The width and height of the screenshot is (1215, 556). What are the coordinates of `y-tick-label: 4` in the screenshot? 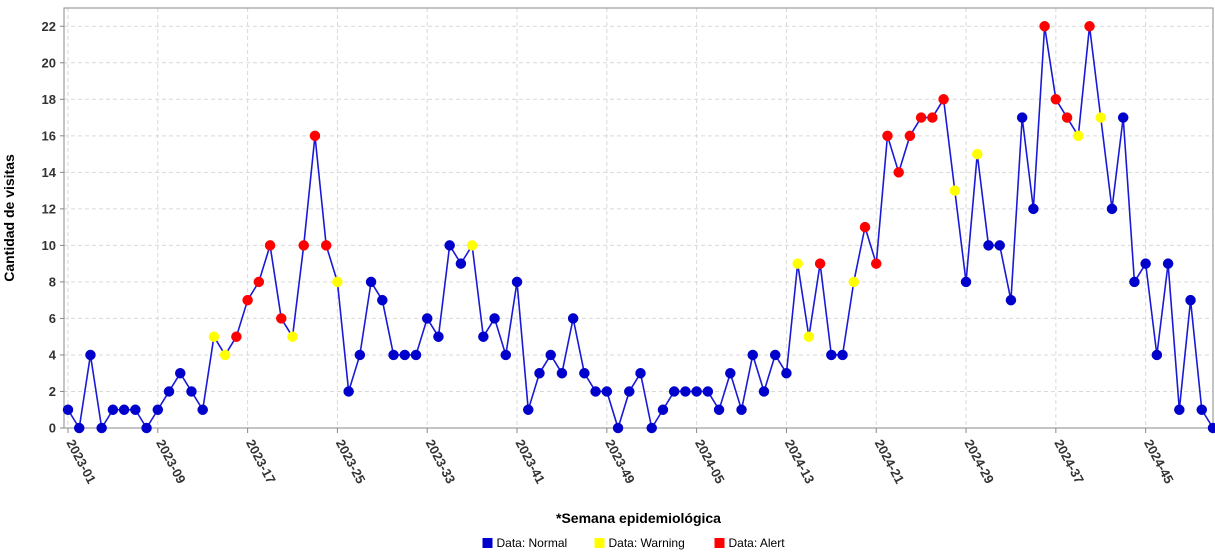 It's located at (53, 354).